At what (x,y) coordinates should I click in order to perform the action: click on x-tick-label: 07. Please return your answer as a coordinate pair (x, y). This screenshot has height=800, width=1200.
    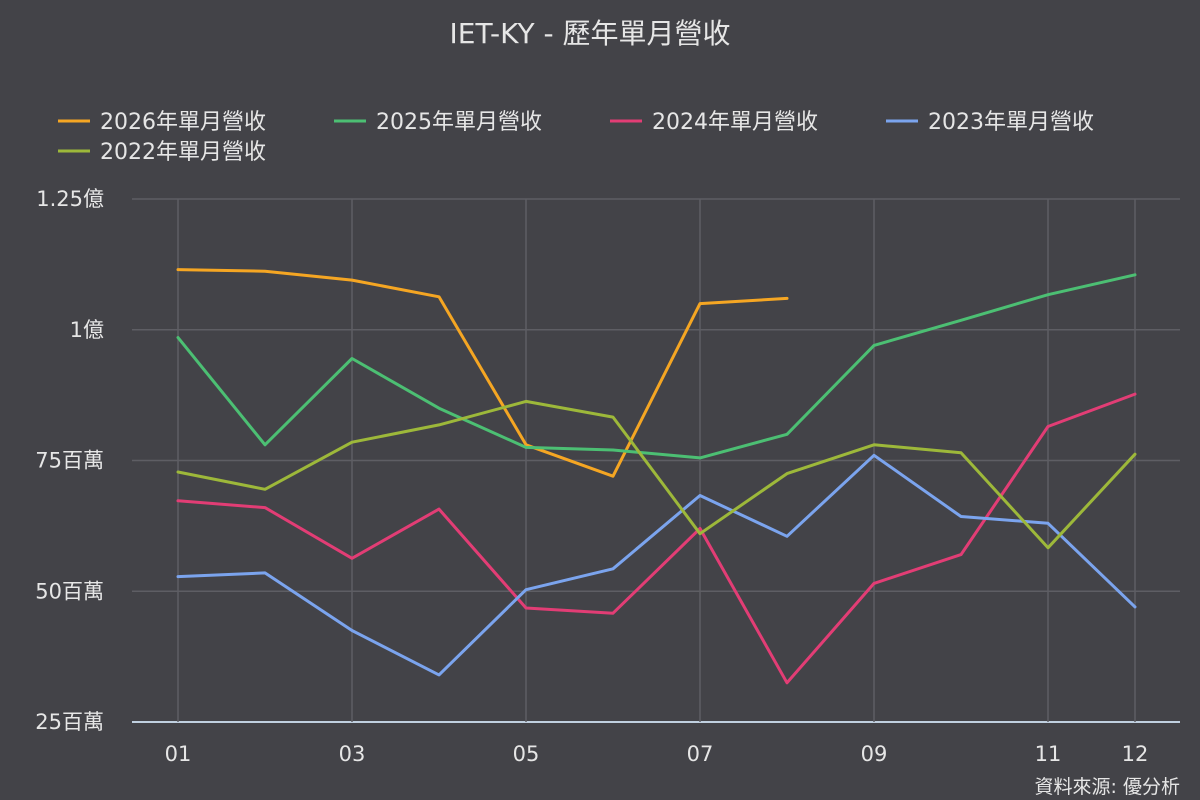
    Looking at the image, I should click on (700, 754).